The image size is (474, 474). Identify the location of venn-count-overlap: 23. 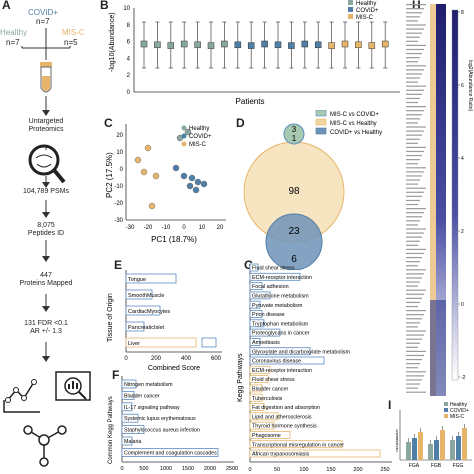
(294, 231).